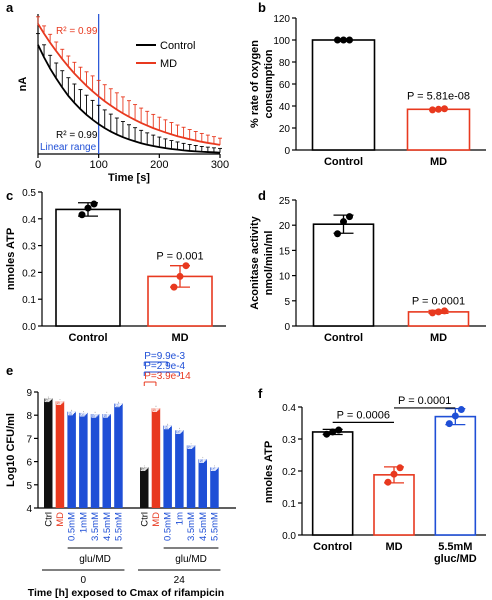  What do you see at coordinates (289, 440) in the screenshot?
I see `f-y-tick-label: 0.3` at bounding box center [289, 440].